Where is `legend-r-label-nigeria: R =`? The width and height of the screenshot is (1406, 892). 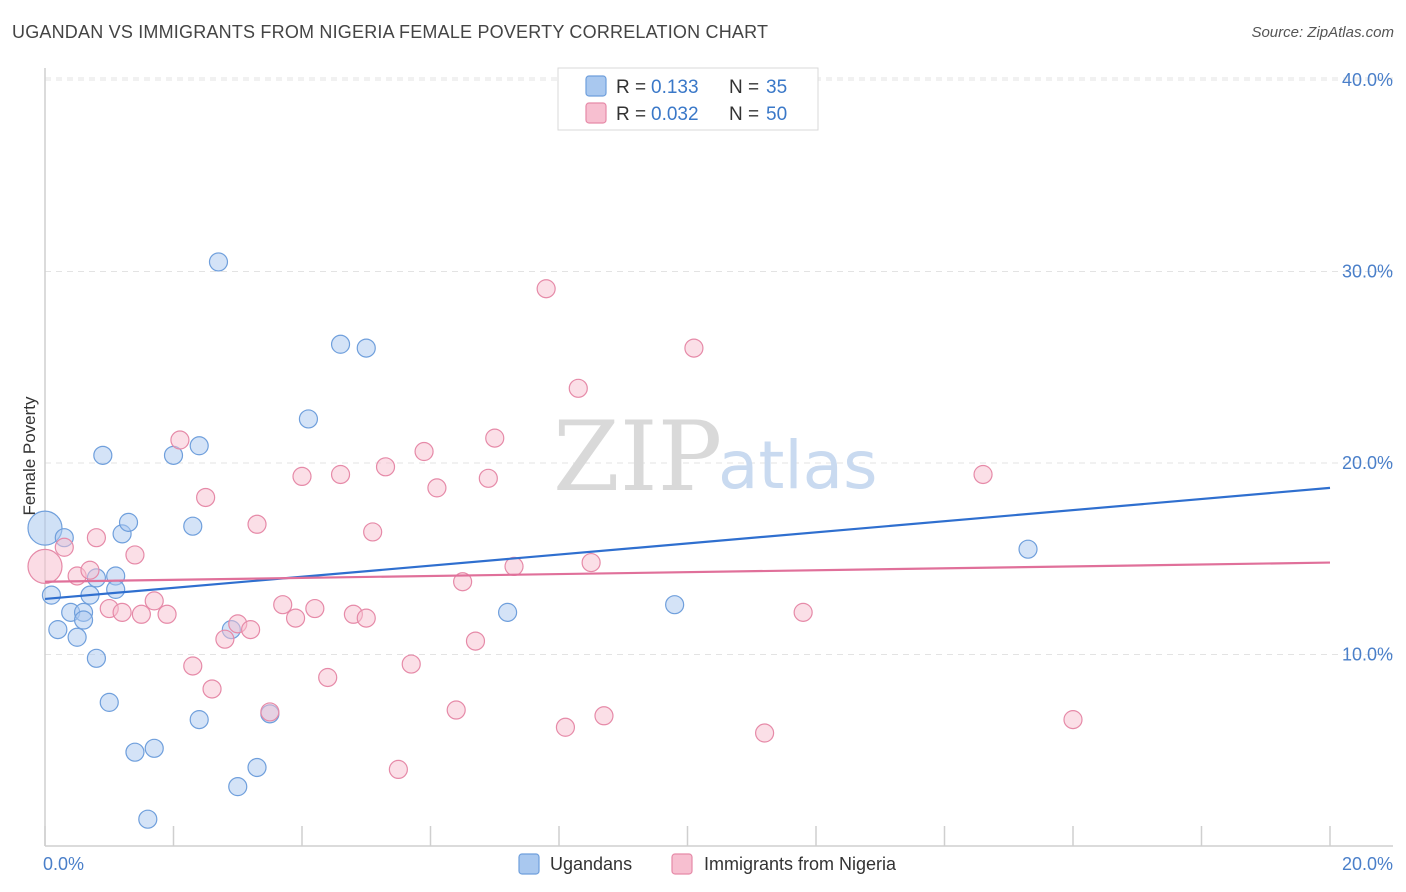 legend-r-label-nigeria: R = is located at coordinates (631, 114).